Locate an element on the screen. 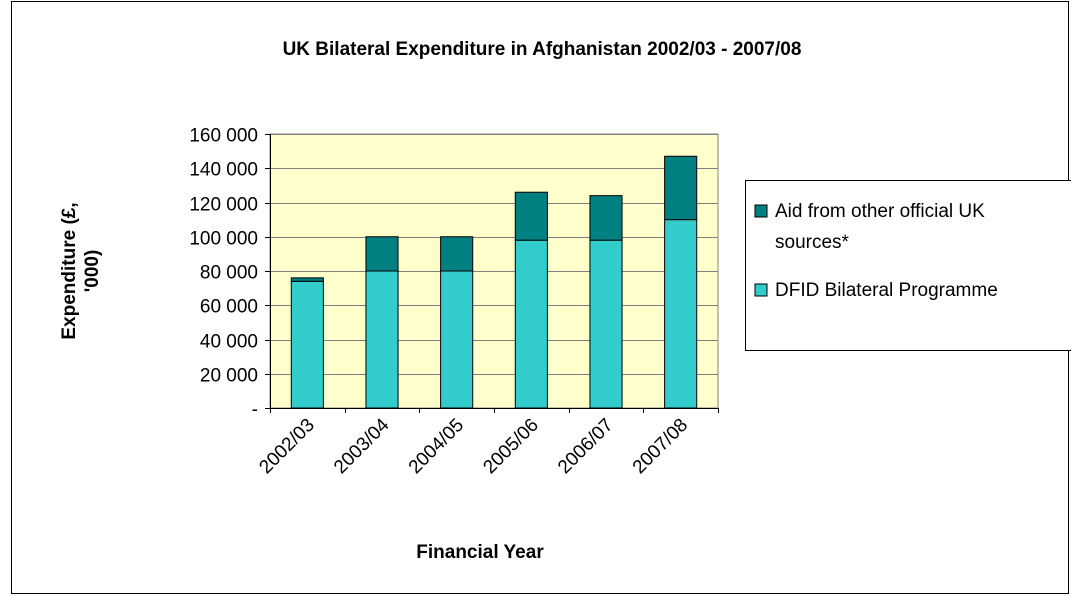 This screenshot has height=596, width=1071. legend-label-other-uk-sources-line-2: sources* is located at coordinates (812, 242).